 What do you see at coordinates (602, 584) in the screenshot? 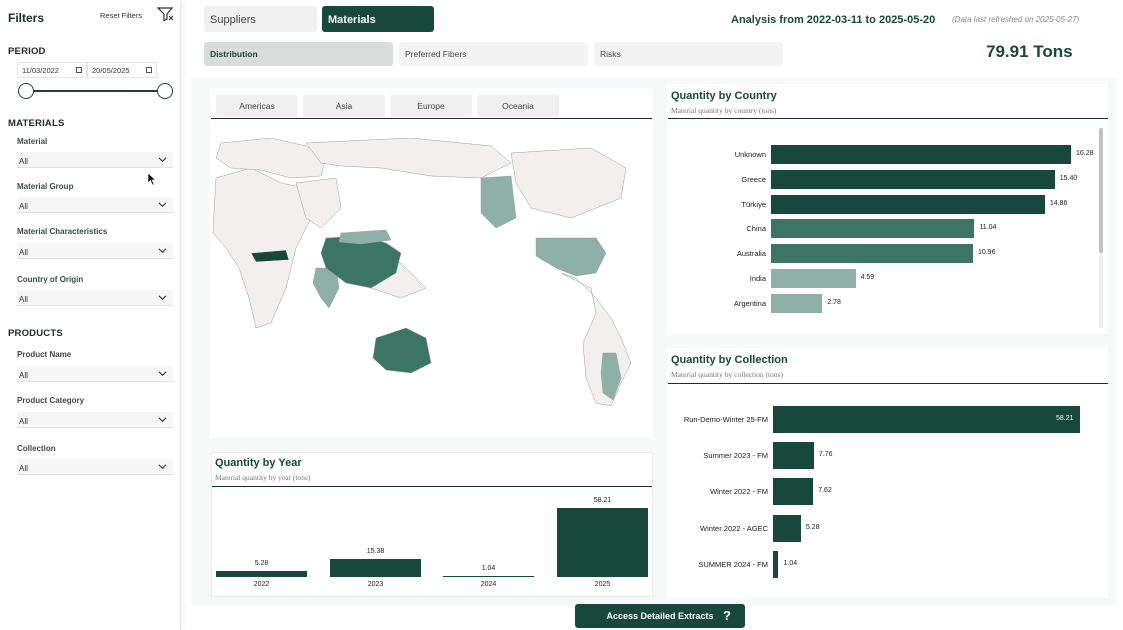
I see `year-tick-label: 2025` at bounding box center [602, 584].